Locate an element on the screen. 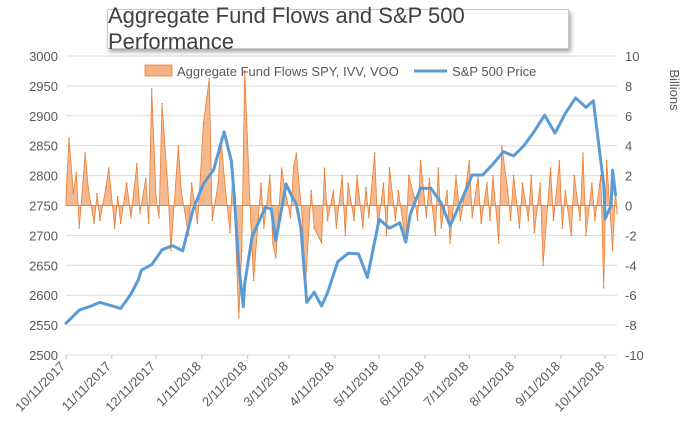  y-right-tick-label: -10 is located at coordinates (634, 355).